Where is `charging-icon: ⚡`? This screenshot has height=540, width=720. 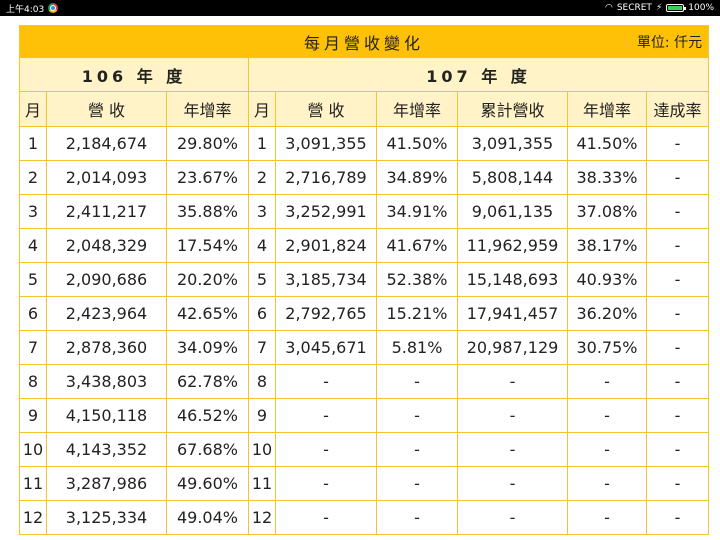 charging-icon: ⚡ is located at coordinates (659, 8).